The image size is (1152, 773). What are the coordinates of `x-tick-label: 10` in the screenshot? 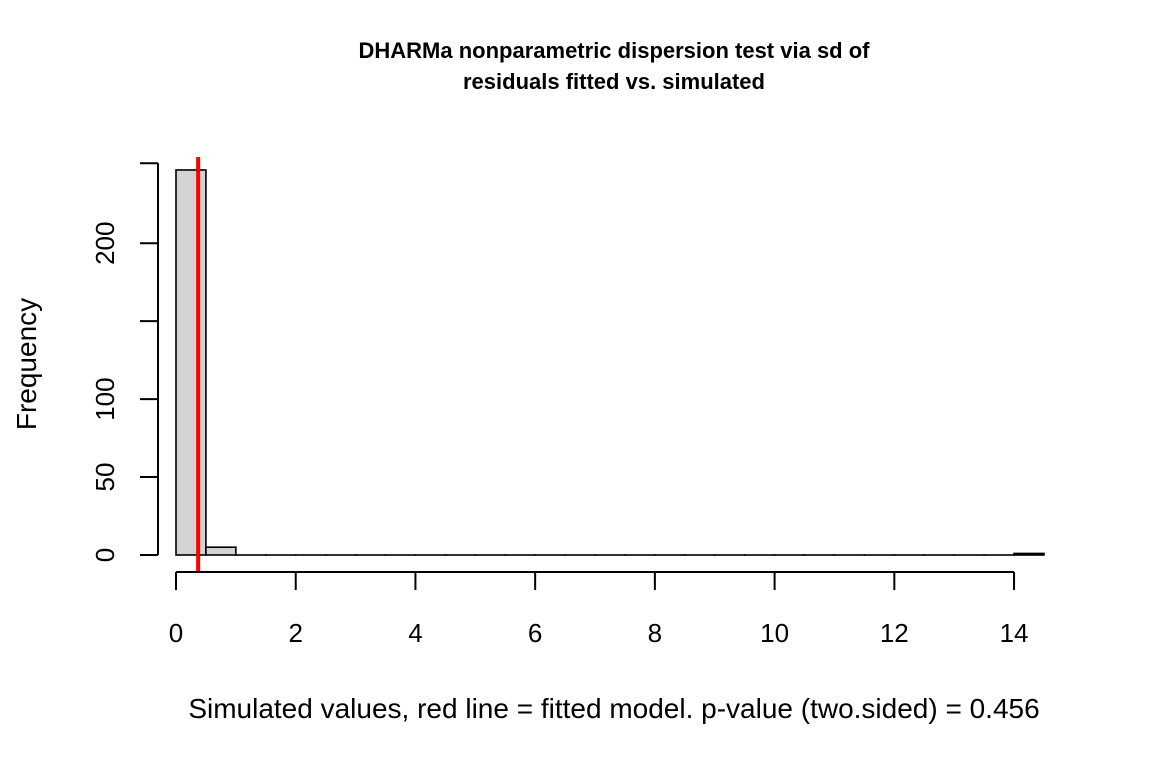 It's located at (774, 633).